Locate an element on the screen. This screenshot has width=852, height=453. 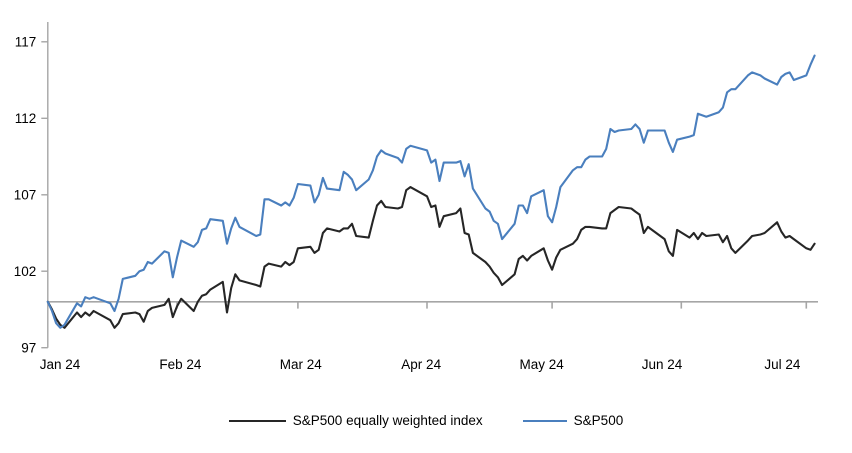
equal-weight-line-swatch is located at coordinates (257, 420).